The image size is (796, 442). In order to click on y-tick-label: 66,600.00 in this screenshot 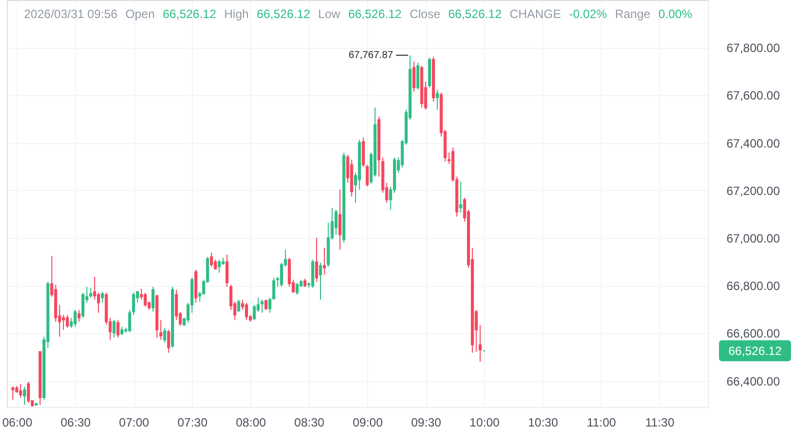, I will do `click(753, 333)`.